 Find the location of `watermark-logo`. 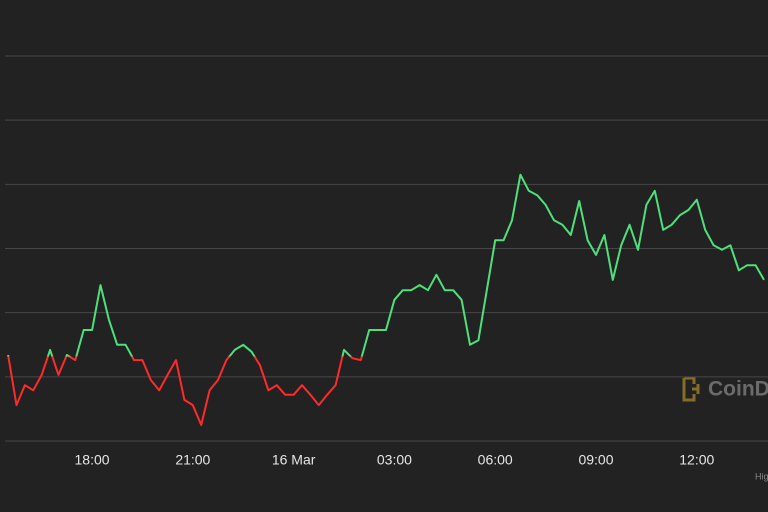

watermark-logo is located at coordinates (691, 389).